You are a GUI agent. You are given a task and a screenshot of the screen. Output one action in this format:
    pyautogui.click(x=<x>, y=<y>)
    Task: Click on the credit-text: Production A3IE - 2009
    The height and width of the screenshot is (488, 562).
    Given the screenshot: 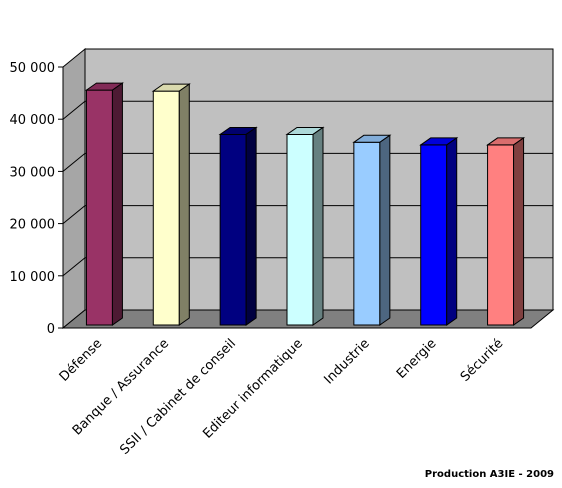 What is the action you would take?
    pyautogui.click(x=489, y=474)
    